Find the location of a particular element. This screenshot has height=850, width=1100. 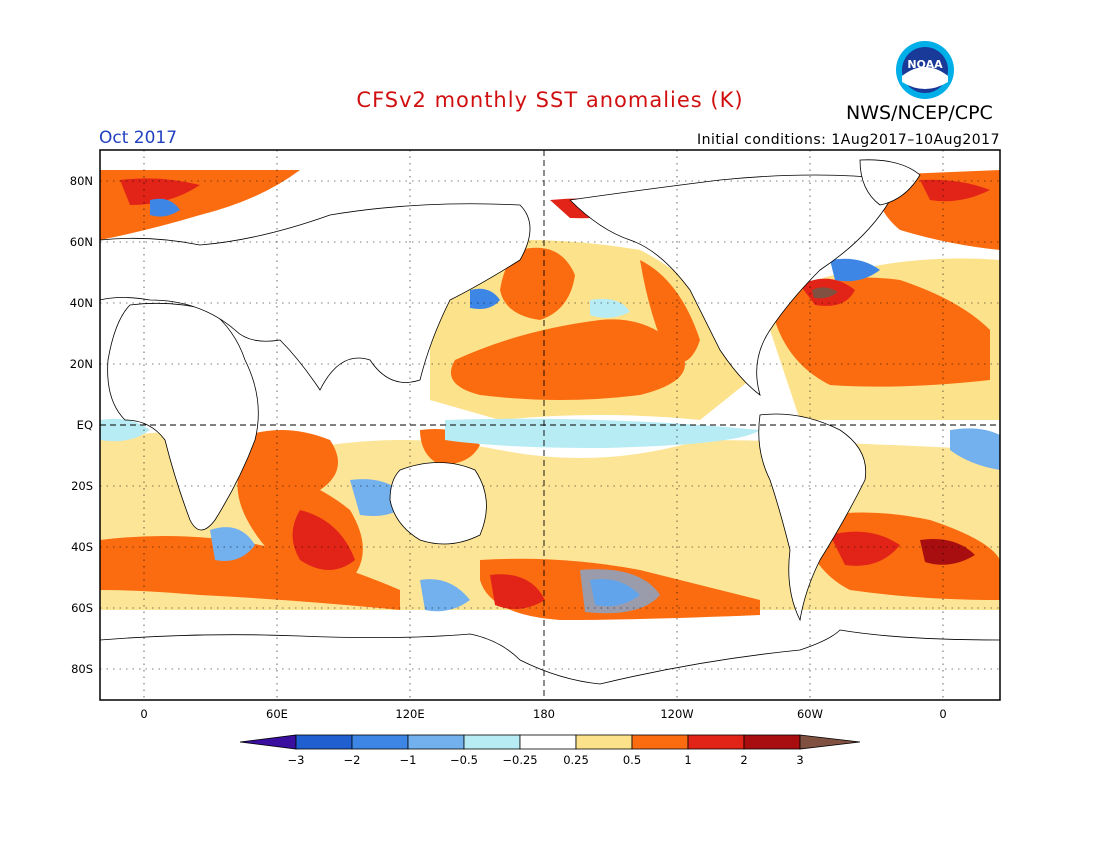

lat-label: 80S is located at coordinates (82, 669).